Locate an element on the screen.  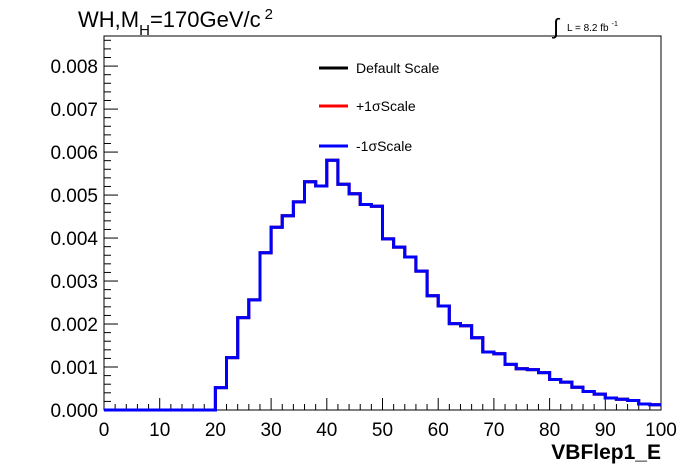
legend-label: Default Scale is located at coordinates (397, 68).